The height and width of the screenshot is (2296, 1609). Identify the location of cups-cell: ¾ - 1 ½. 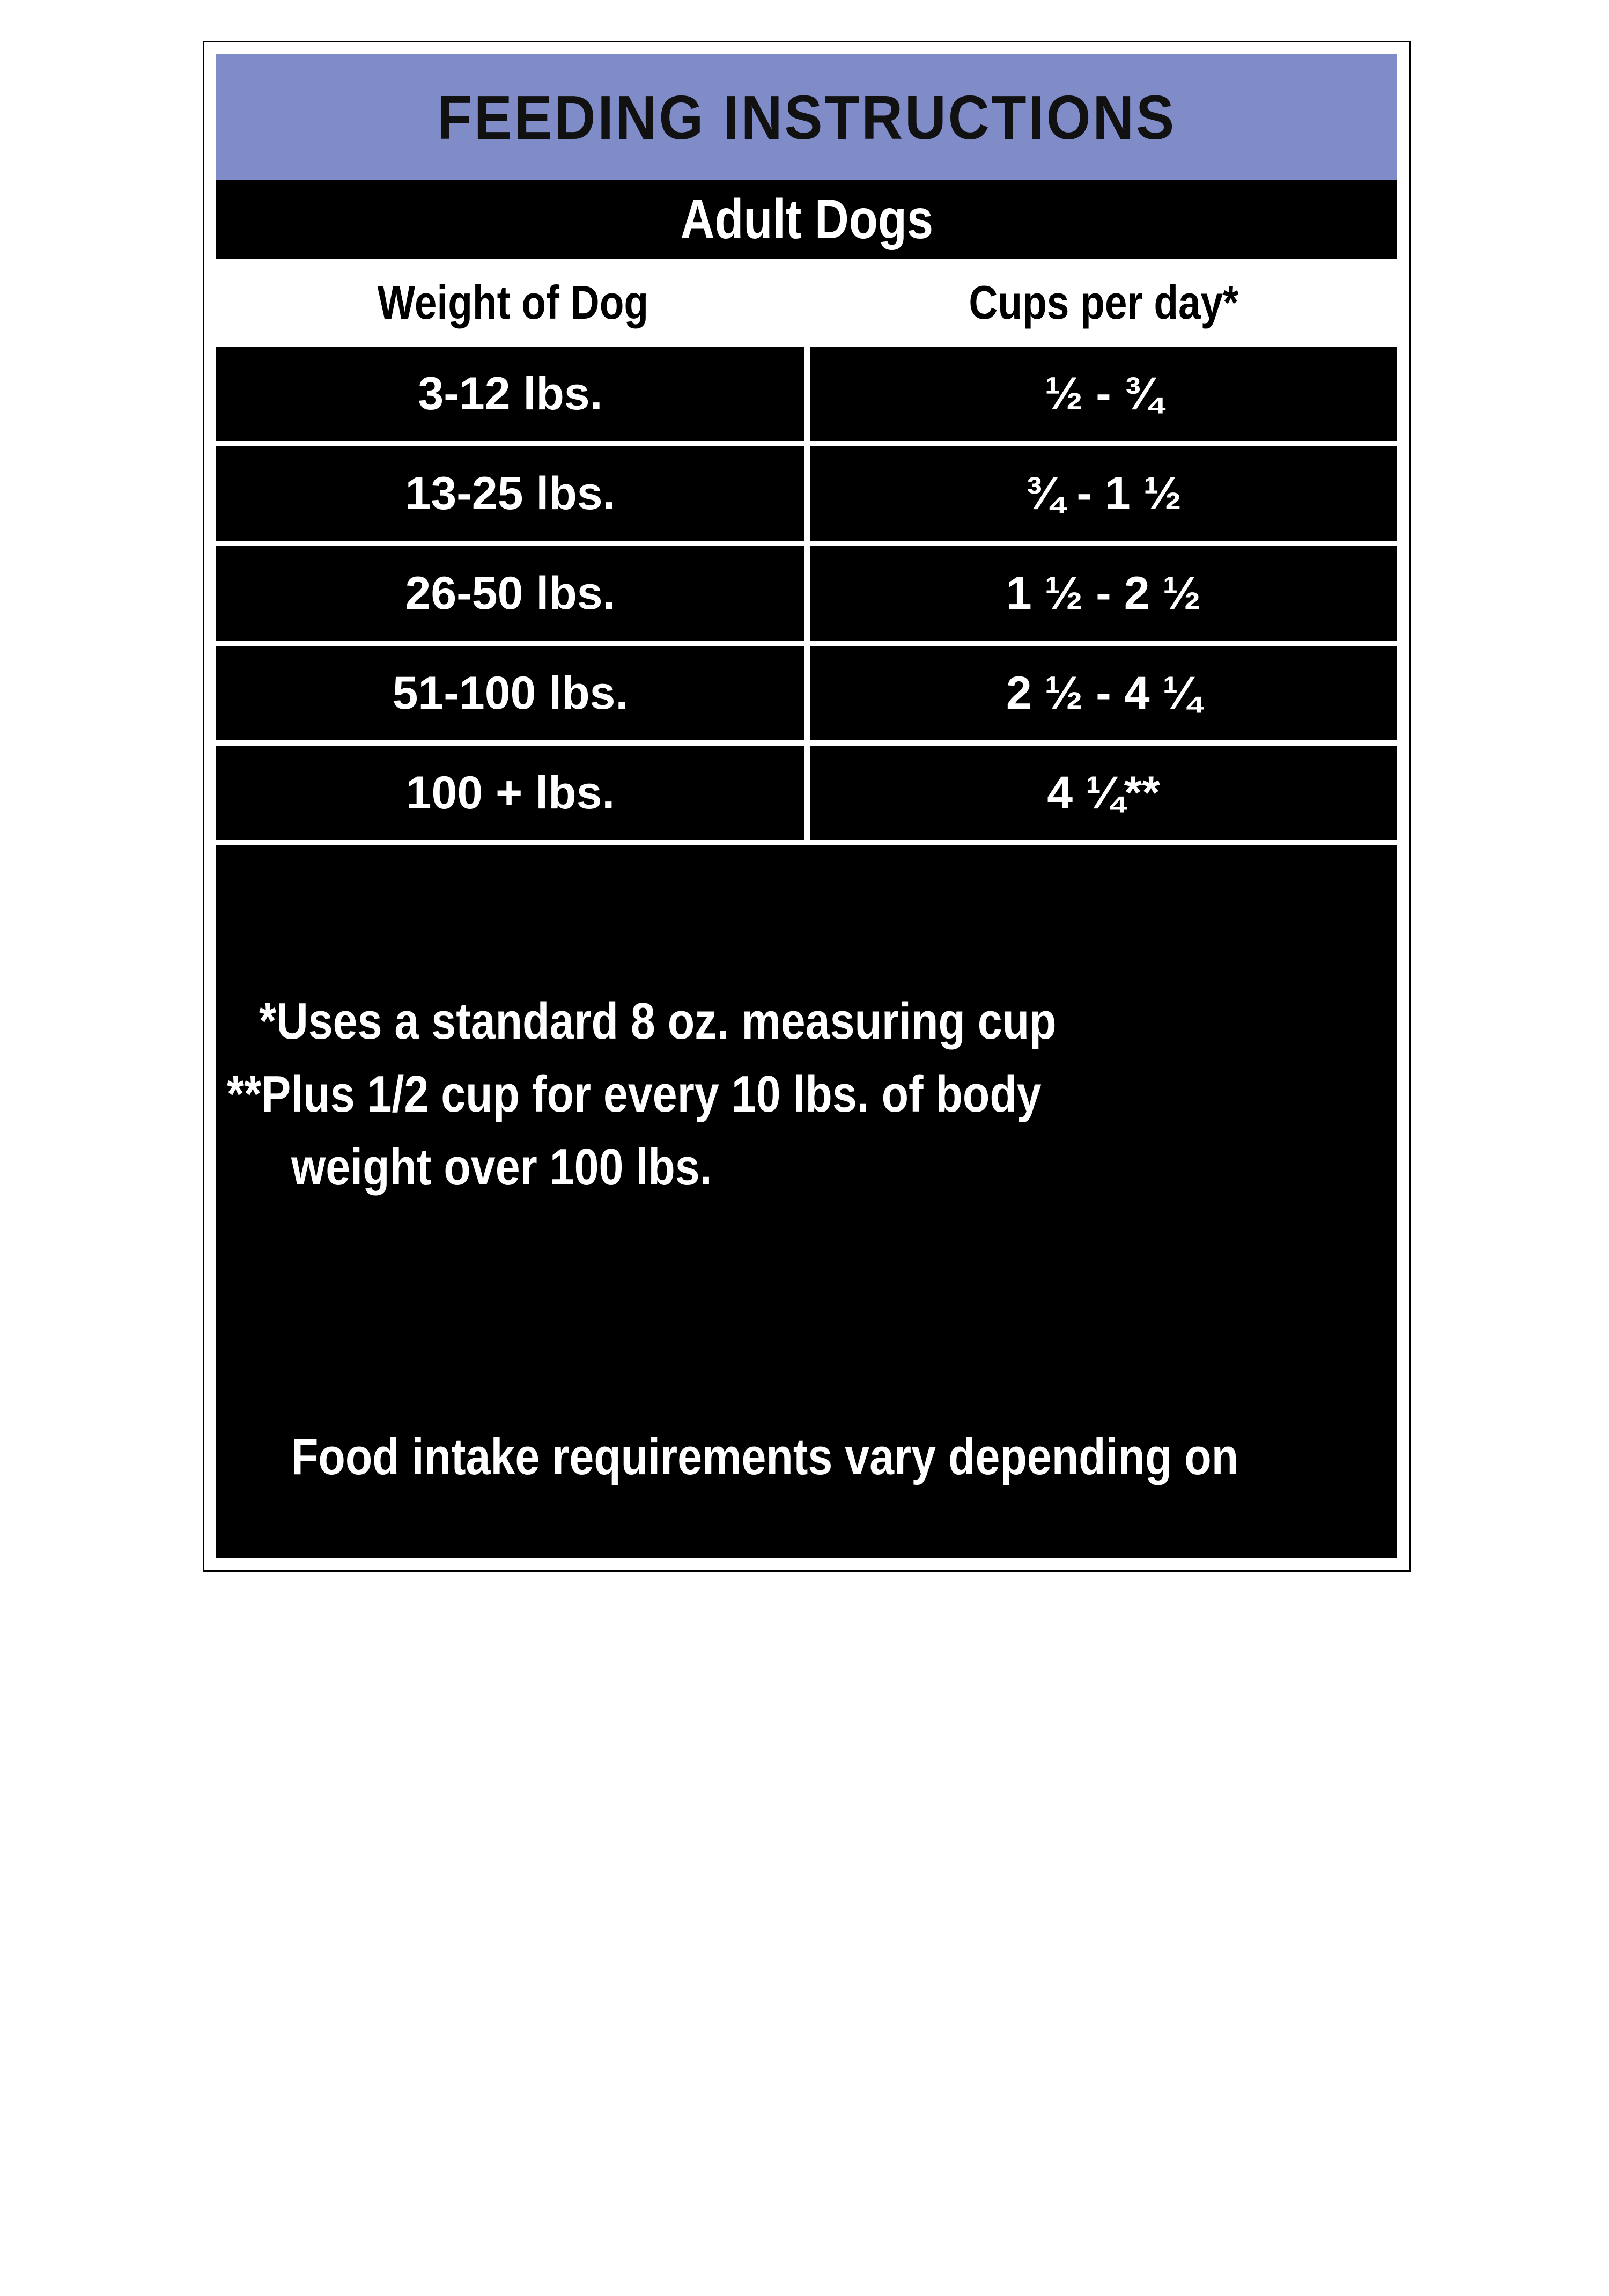
(1104, 493).